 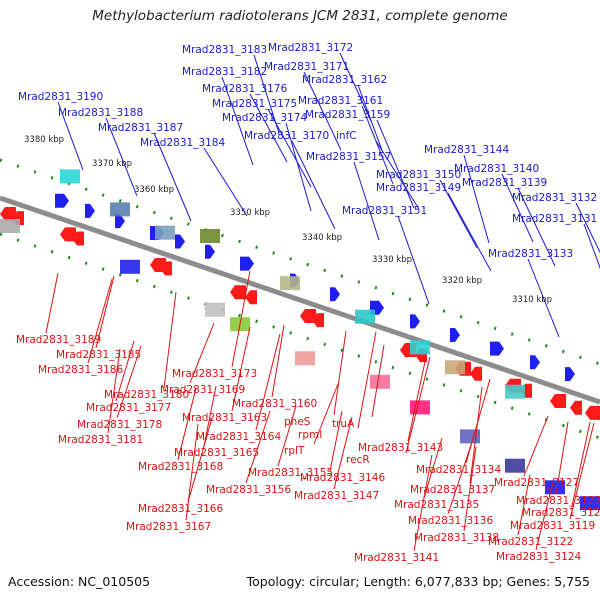 What do you see at coordinates (552, 526) in the screenshot?
I see `minus-strand-gene-label: Mrad2831_3119` at bounding box center [552, 526].